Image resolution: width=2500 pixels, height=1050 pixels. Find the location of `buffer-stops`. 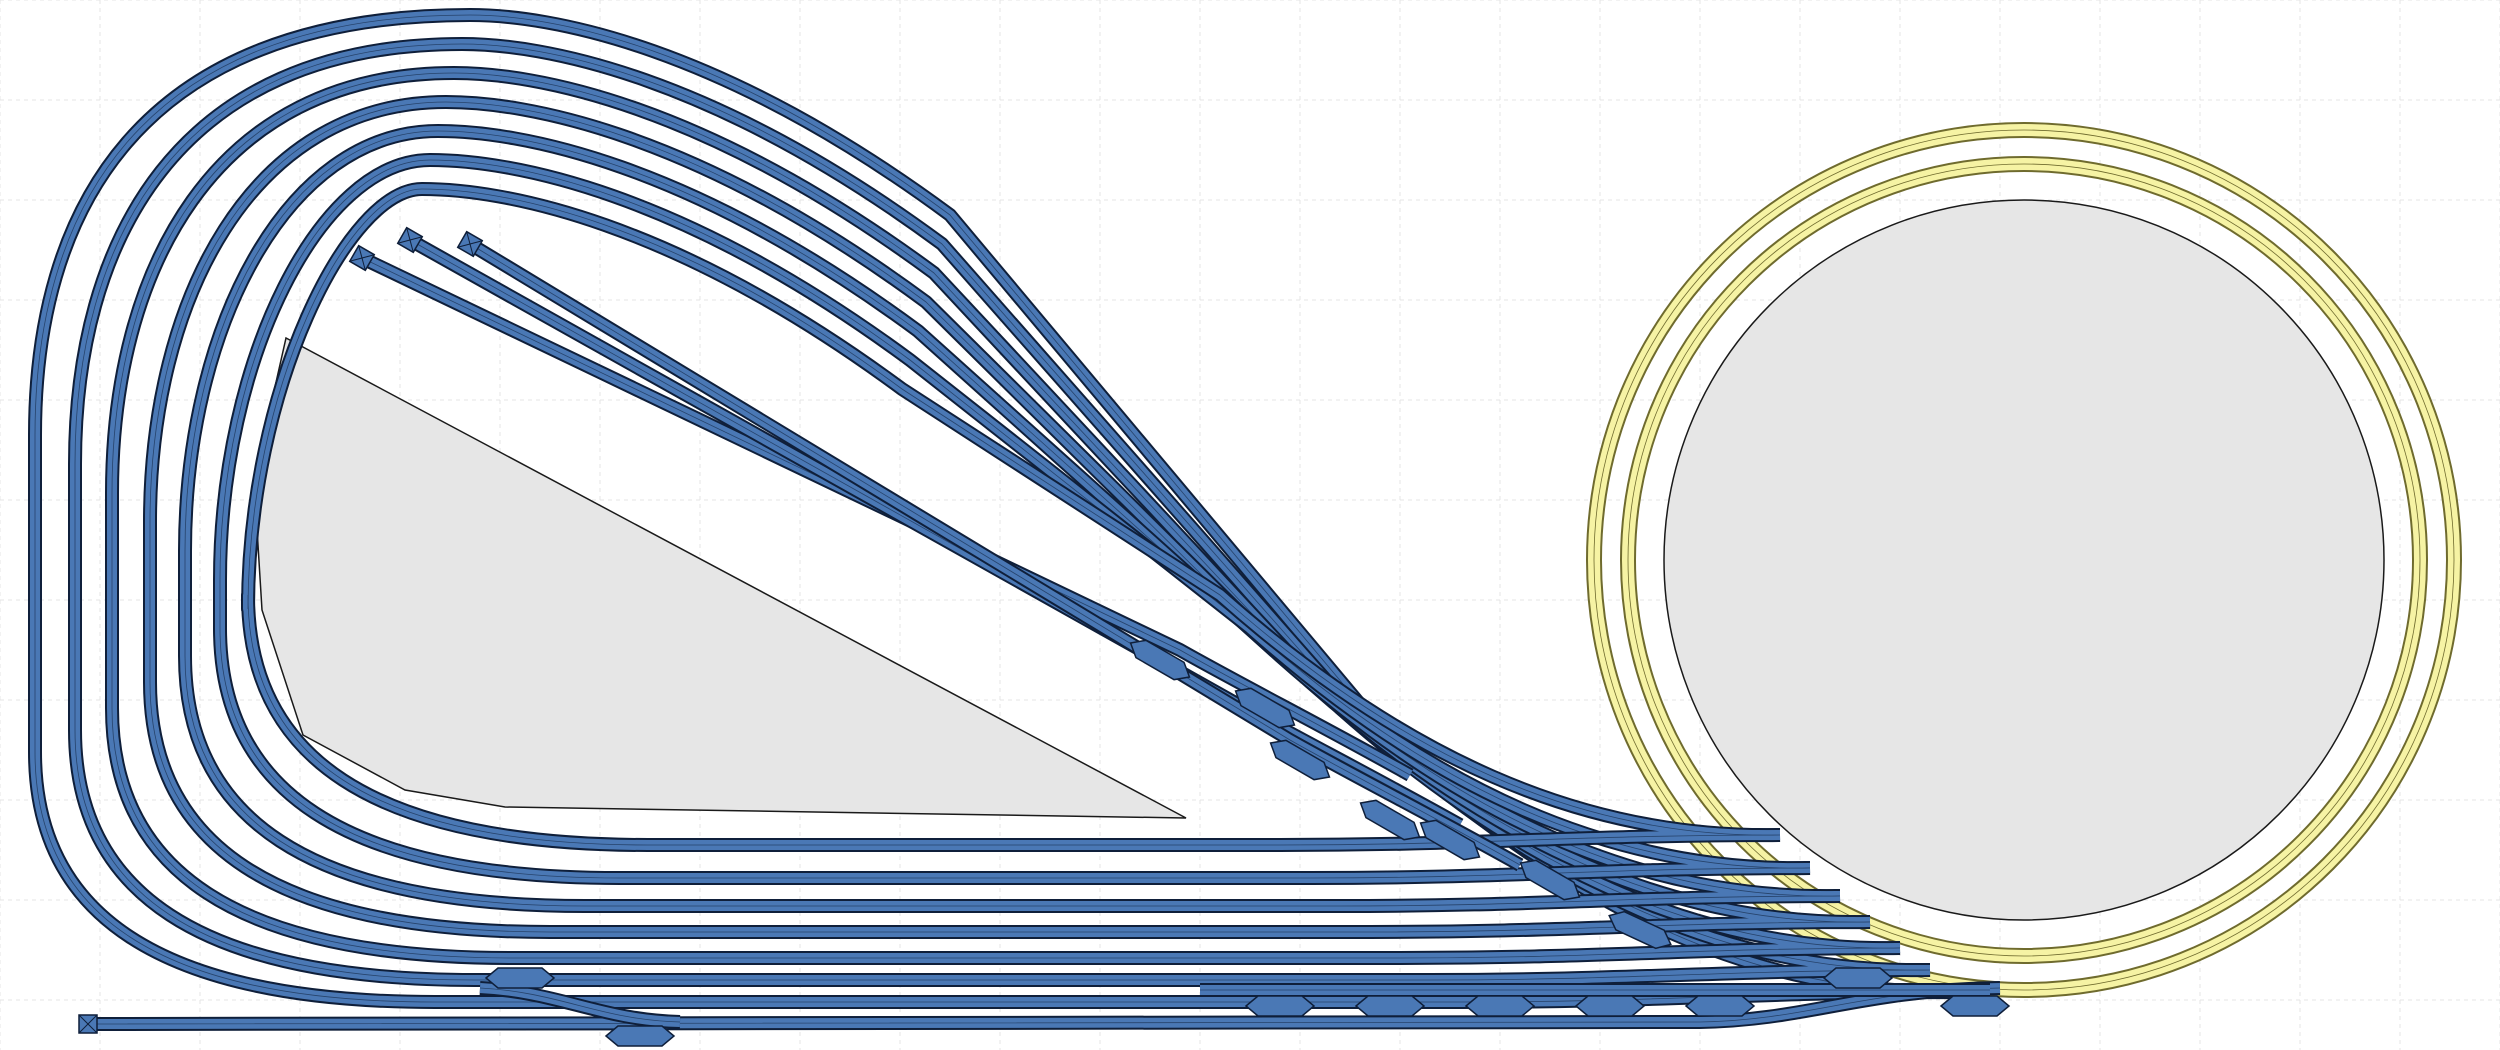

buffer-stops is located at coordinates (281, 630).